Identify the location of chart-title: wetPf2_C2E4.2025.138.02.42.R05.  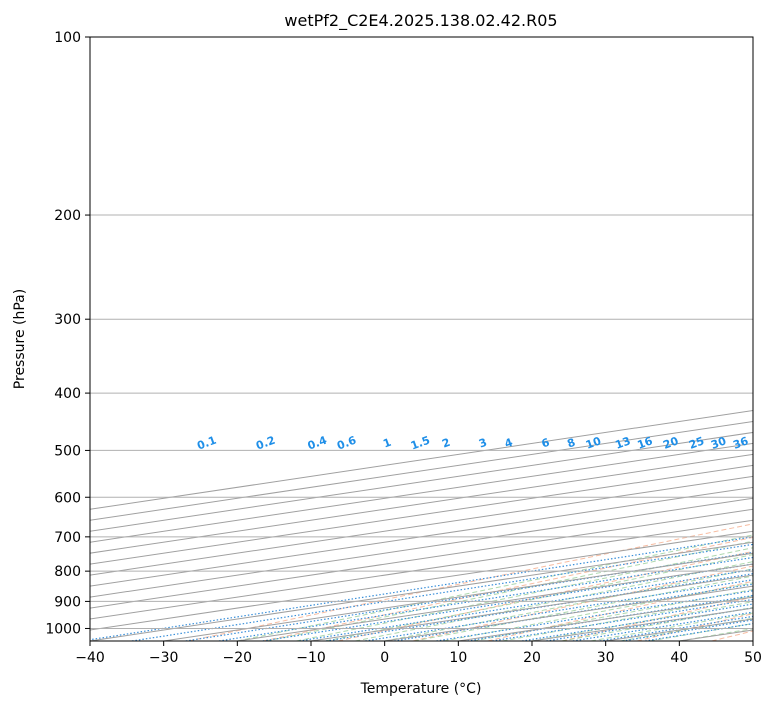
(420, 21).